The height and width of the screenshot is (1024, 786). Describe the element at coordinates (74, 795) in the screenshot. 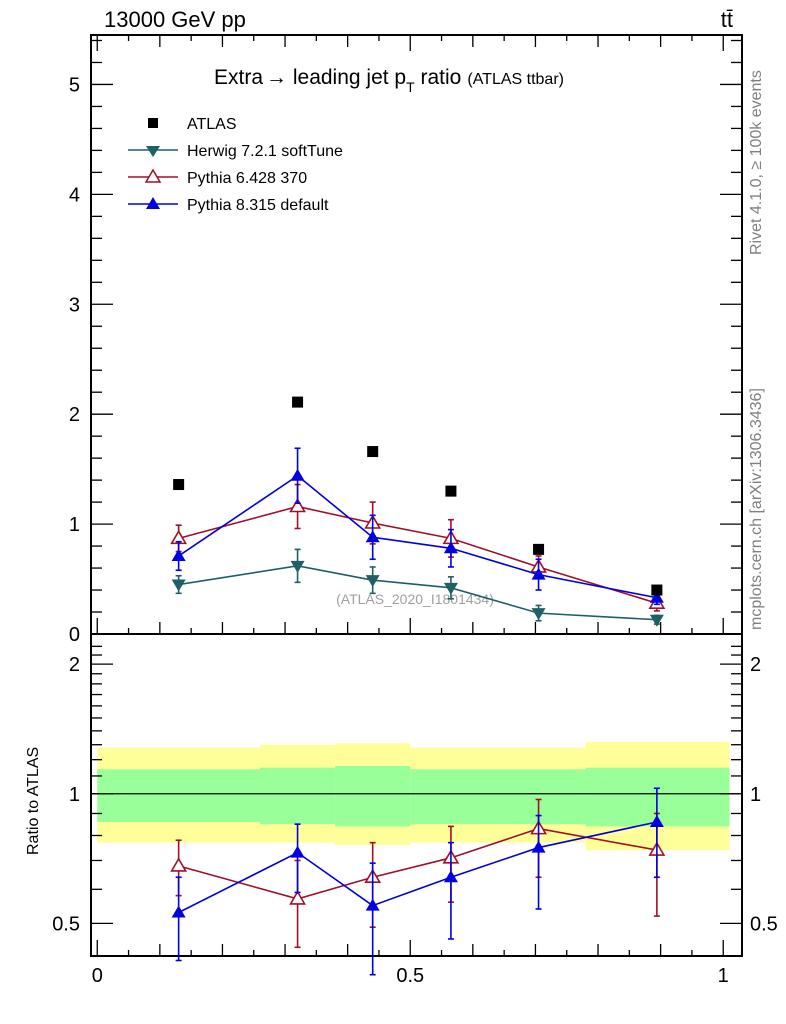

I see `ratio-y-tick-label: 1` at that location.